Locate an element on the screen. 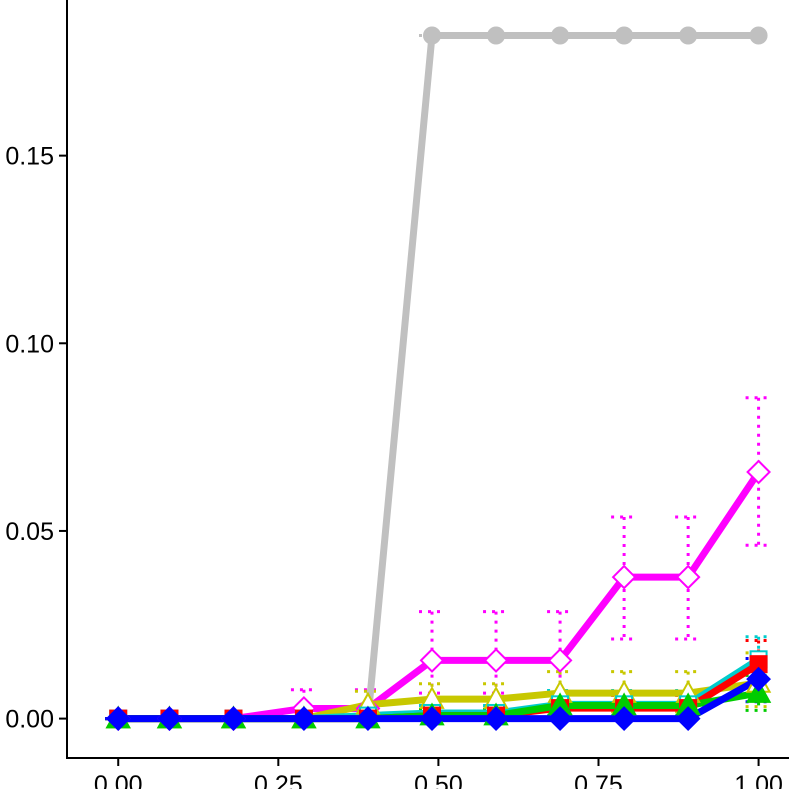  x-axis: 0.00 0.25 0.50 0.75 1.00 is located at coordinates (438, 773).